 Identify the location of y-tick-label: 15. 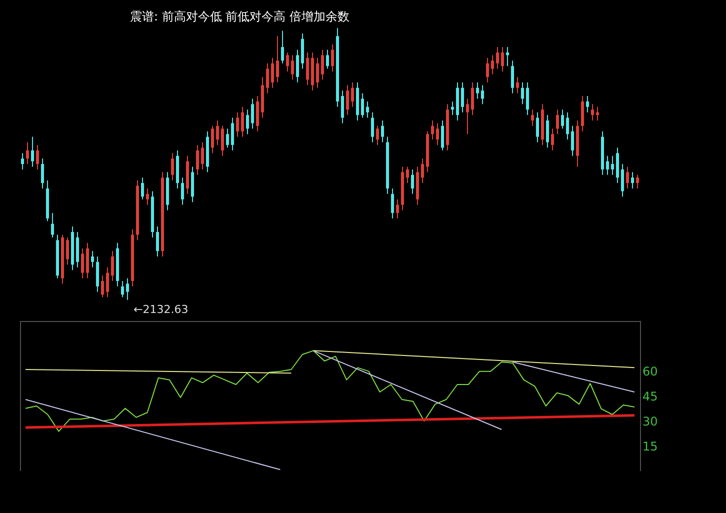
(650, 447).